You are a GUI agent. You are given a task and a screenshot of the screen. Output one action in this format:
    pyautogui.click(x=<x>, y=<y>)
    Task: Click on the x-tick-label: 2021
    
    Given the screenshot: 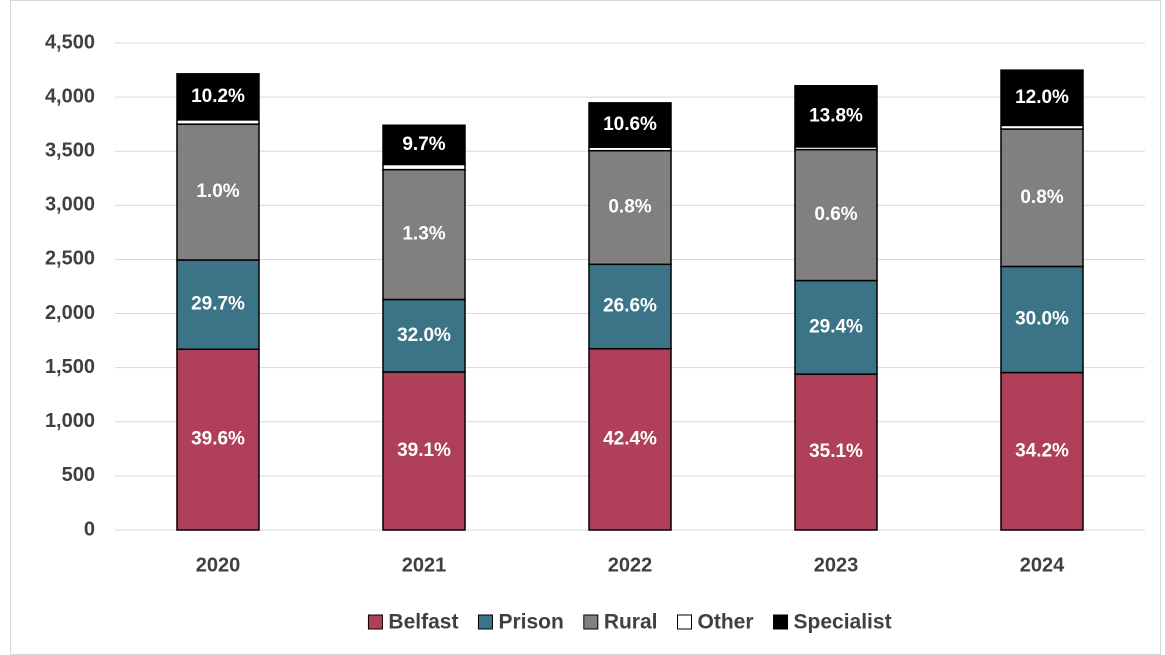 What is the action you would take?
    pyautogui.click(x=424, y=565)
    